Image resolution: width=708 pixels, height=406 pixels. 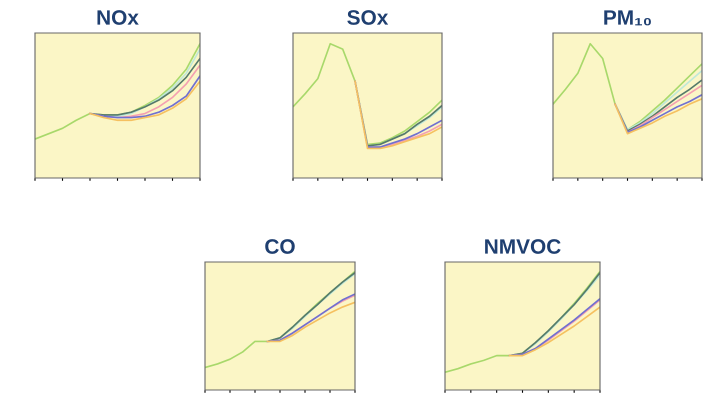 What do you see at coordinates (367, 17) in the screenshot?
I see `chart-title: SOx` at bounding box center [367, 17].